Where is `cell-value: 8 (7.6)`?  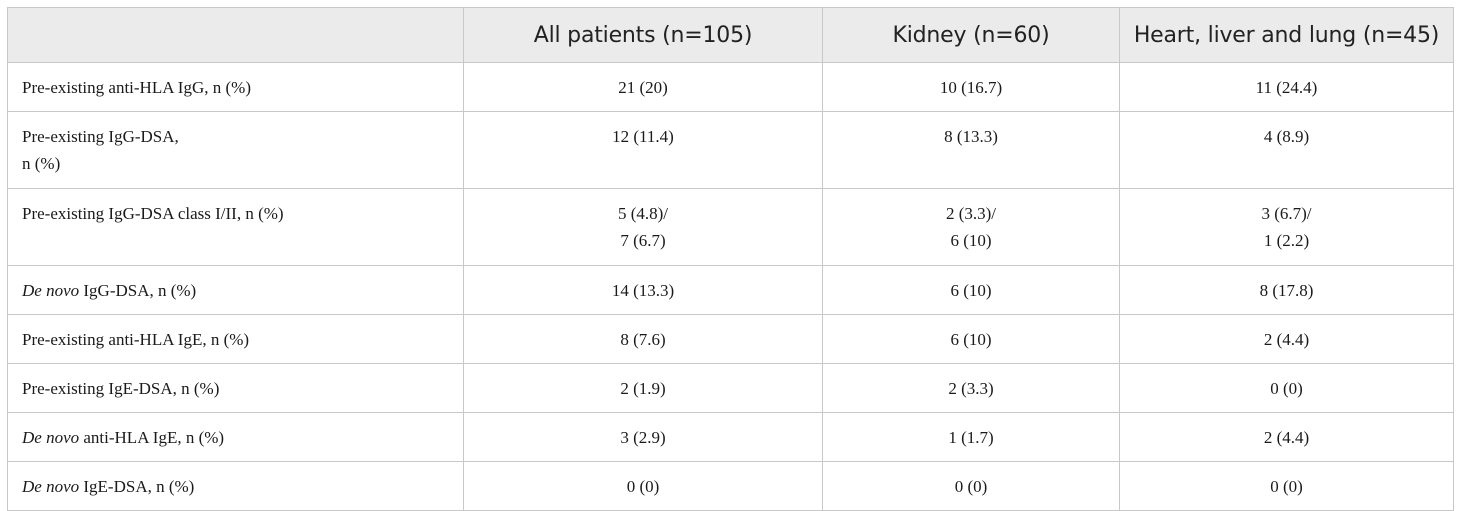 cell-value: 8 (7.6) is located at coordinates (643, 339).